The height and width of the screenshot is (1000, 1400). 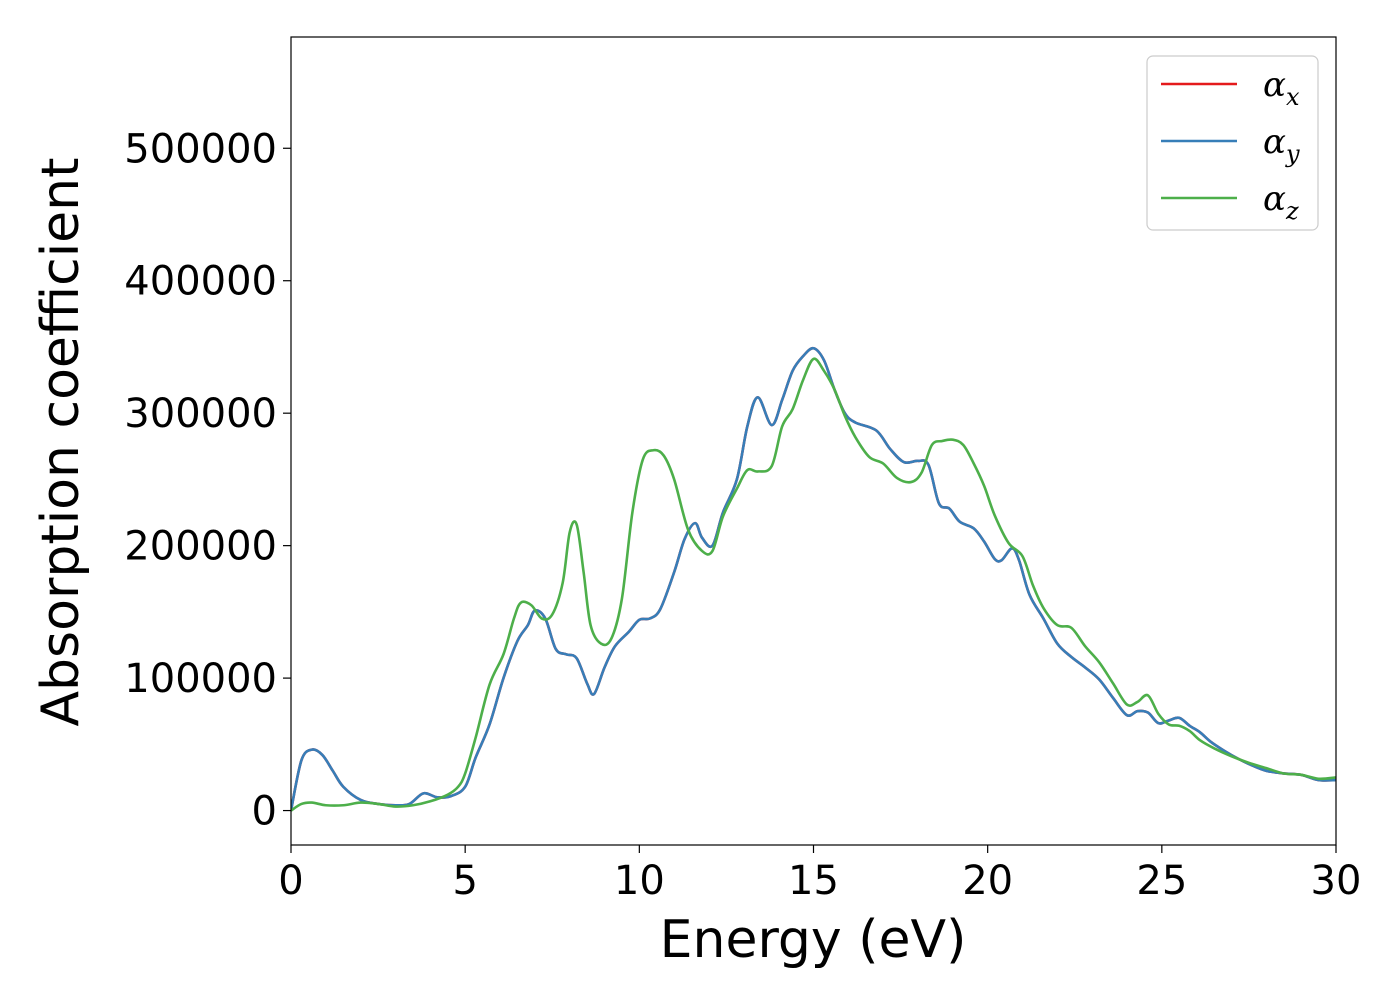 What do you see at coordinates (464, 881) in the screenshot?
I see `x-tick-label: 5` at bounding box center [464, 881].